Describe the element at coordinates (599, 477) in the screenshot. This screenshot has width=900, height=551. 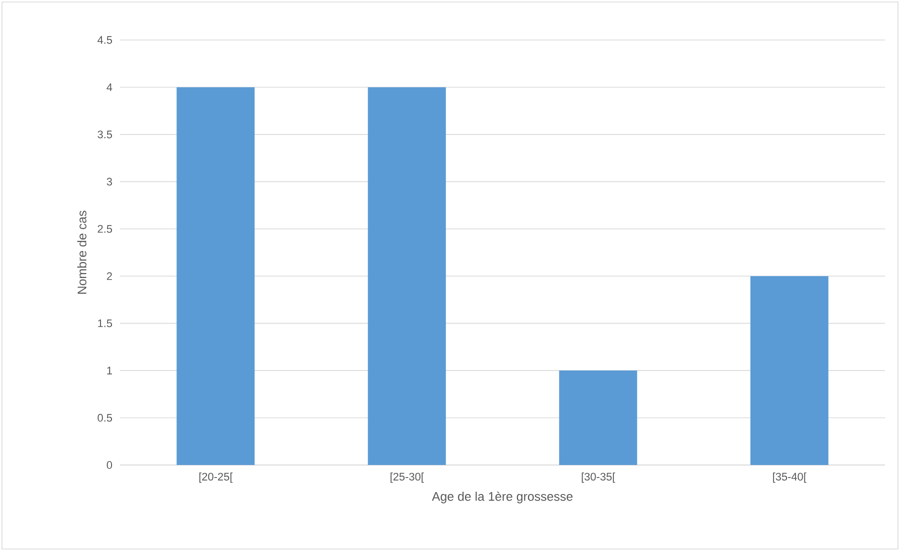
I see `x-tick-label: [30-35[` at that location.